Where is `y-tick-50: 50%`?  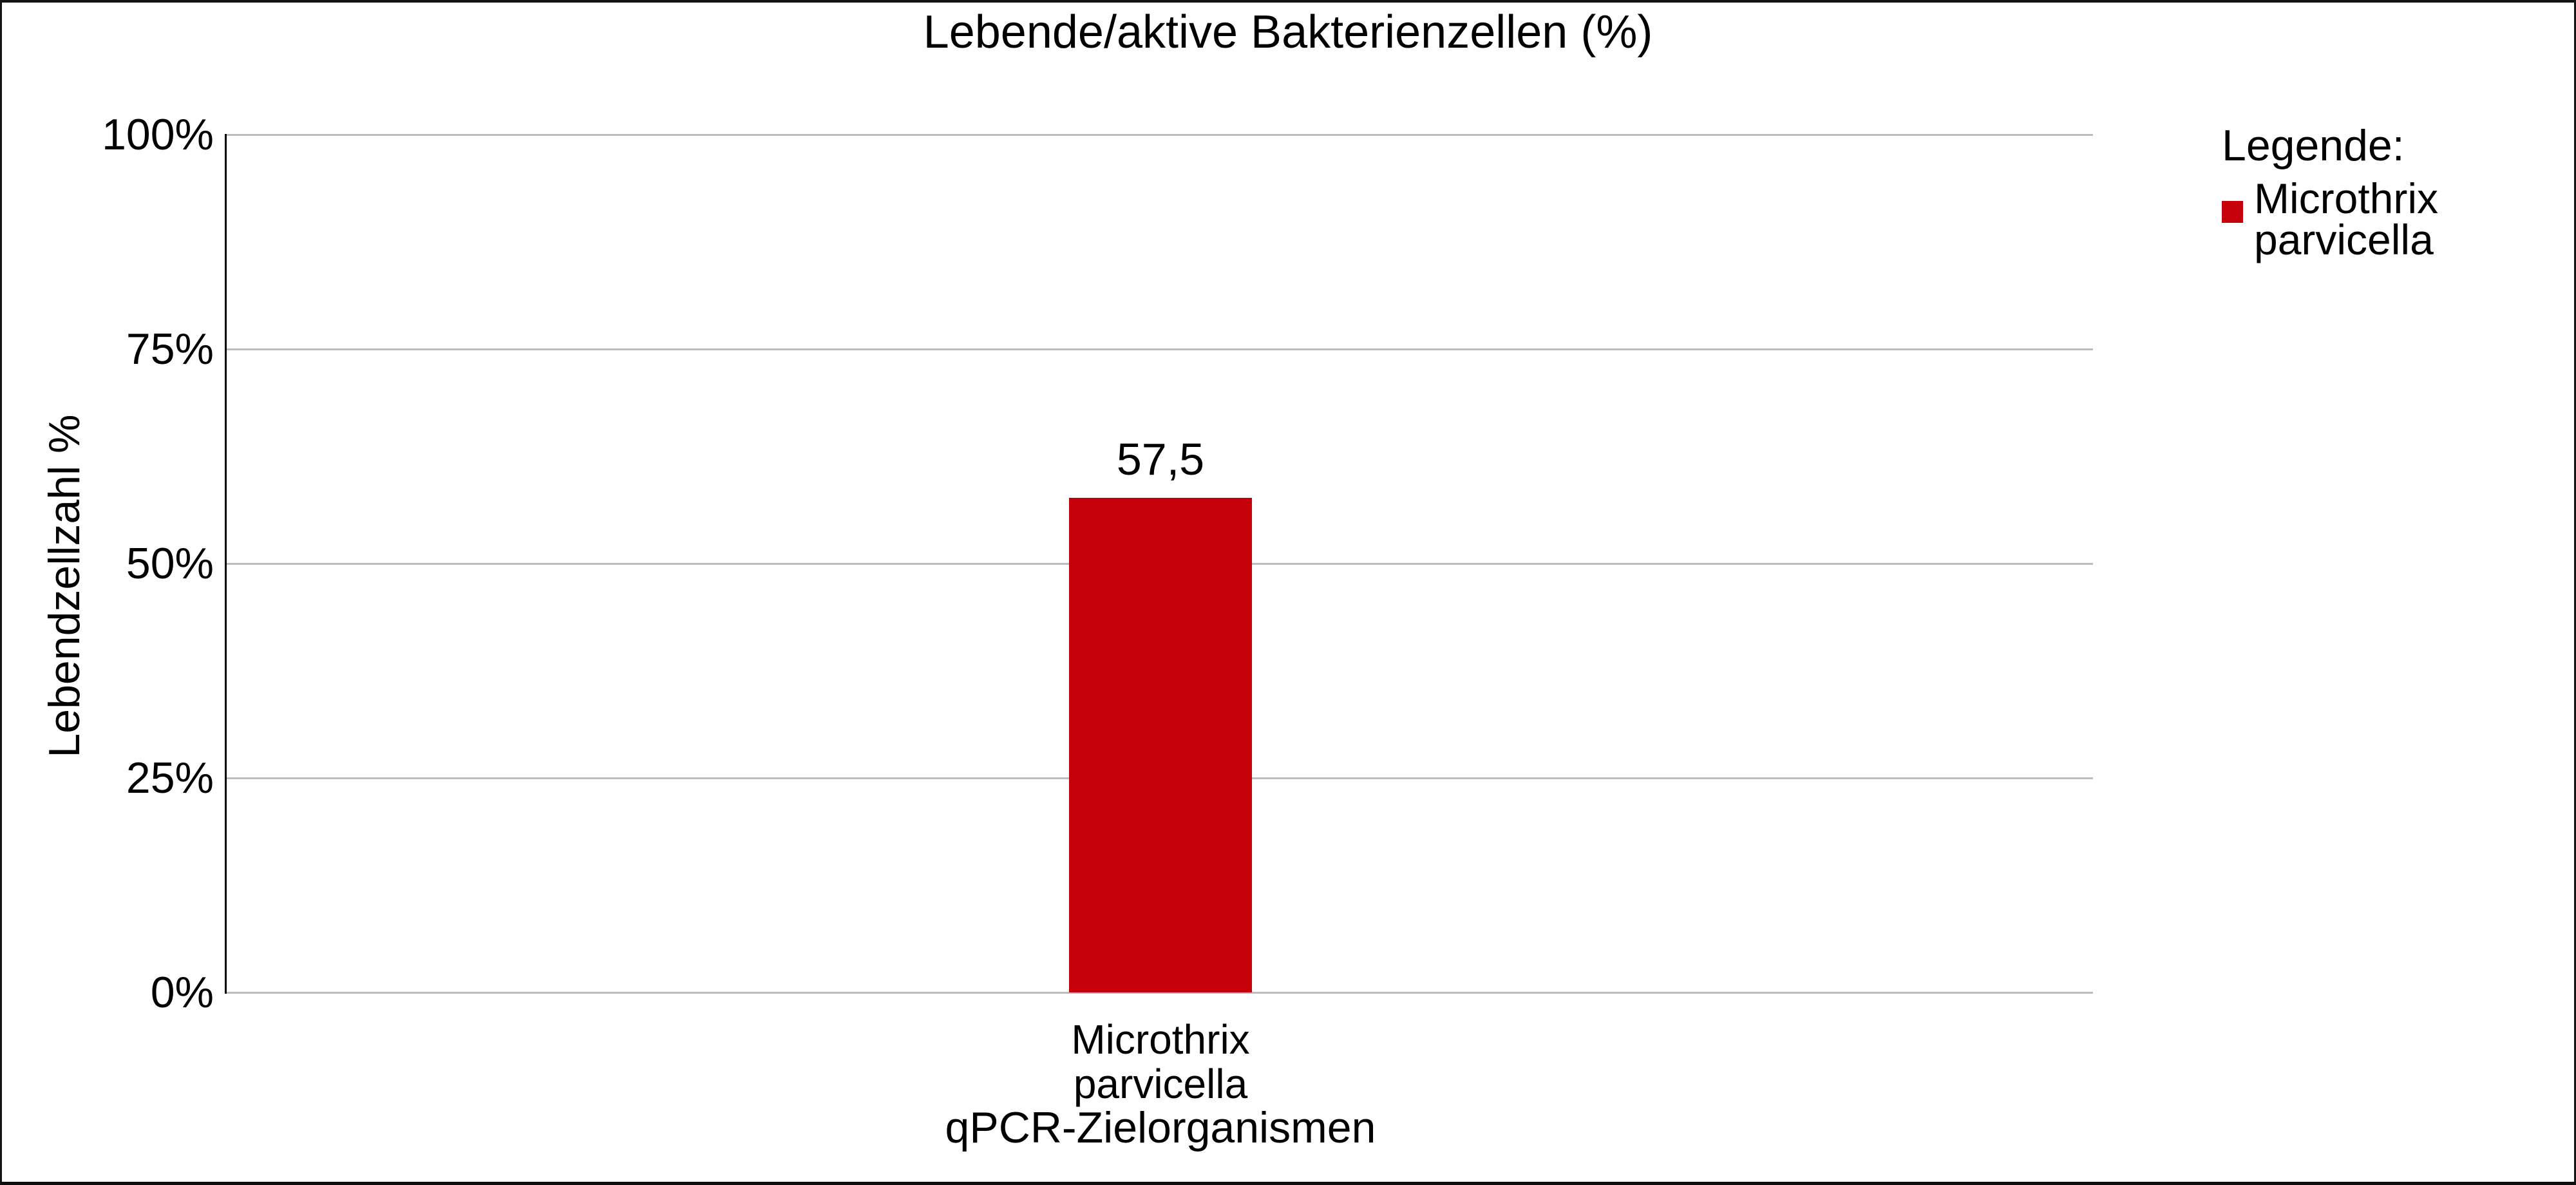
y-tick-50: 50% is located at coordinates (170, 563).